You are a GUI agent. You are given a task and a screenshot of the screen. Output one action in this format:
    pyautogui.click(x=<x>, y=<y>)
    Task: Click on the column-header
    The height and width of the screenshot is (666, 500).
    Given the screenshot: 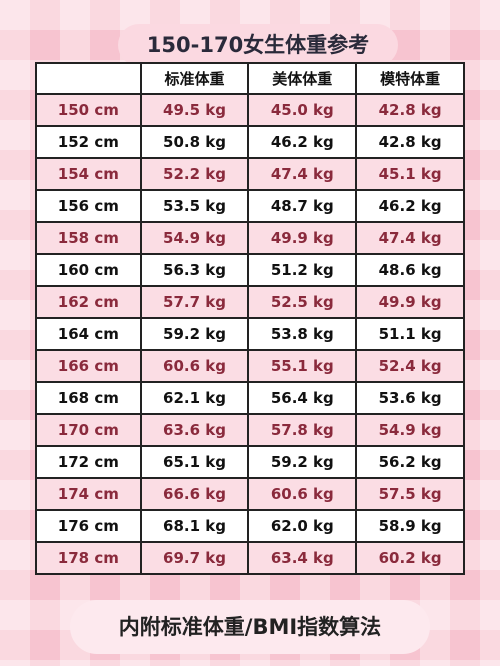 What is the action you would take?
    pyautogui.click(x=88, y=78)
    